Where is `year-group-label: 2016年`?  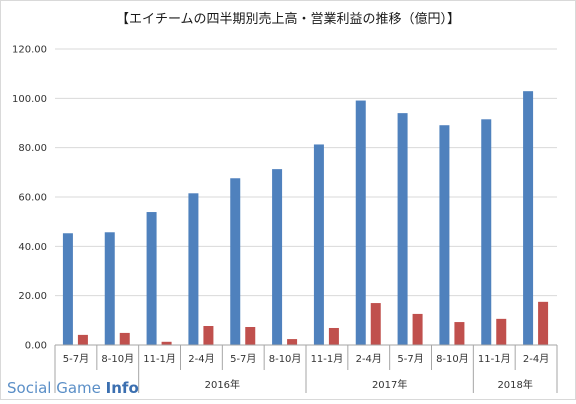
year-group-label: 2016年 is located at coordinates (222, 384).